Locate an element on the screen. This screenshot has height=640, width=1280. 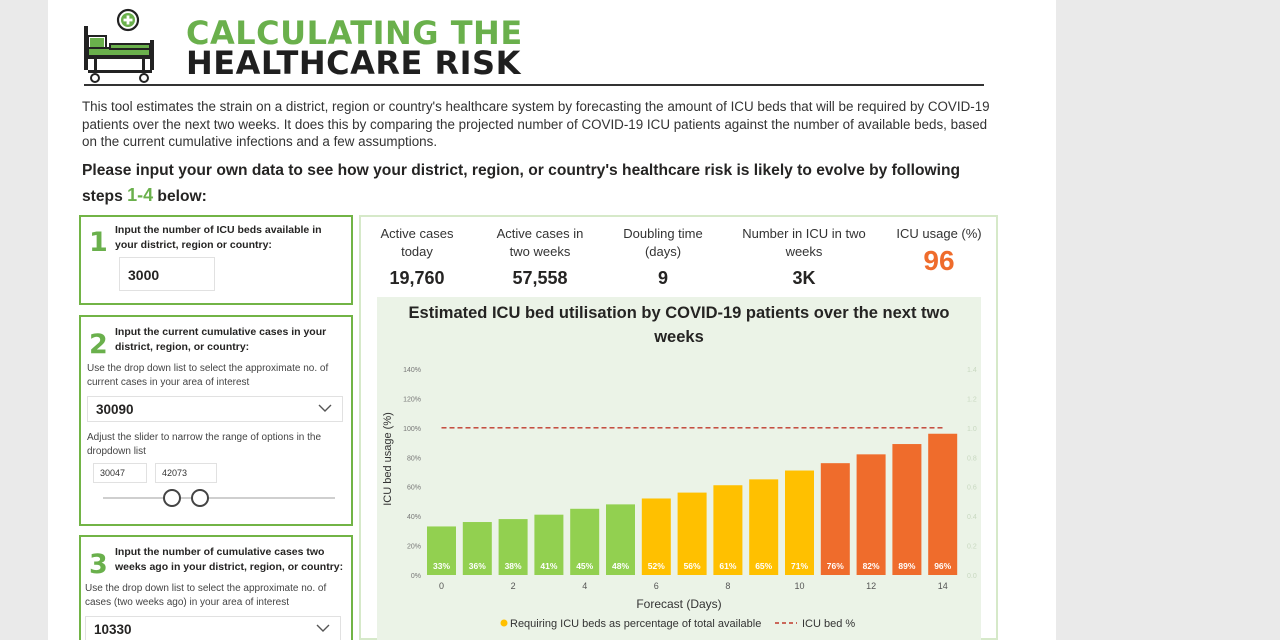
instructions-suffix: below: is located at coordinates (180, 196).